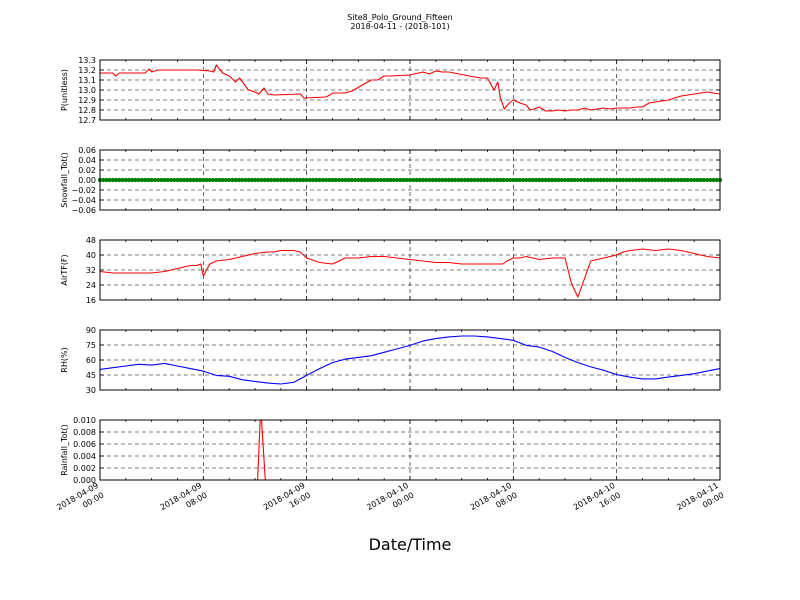  Describe the element at coordinates (87, 180) in the screenshot. I see `y-tick-label: 0.00` at that location.